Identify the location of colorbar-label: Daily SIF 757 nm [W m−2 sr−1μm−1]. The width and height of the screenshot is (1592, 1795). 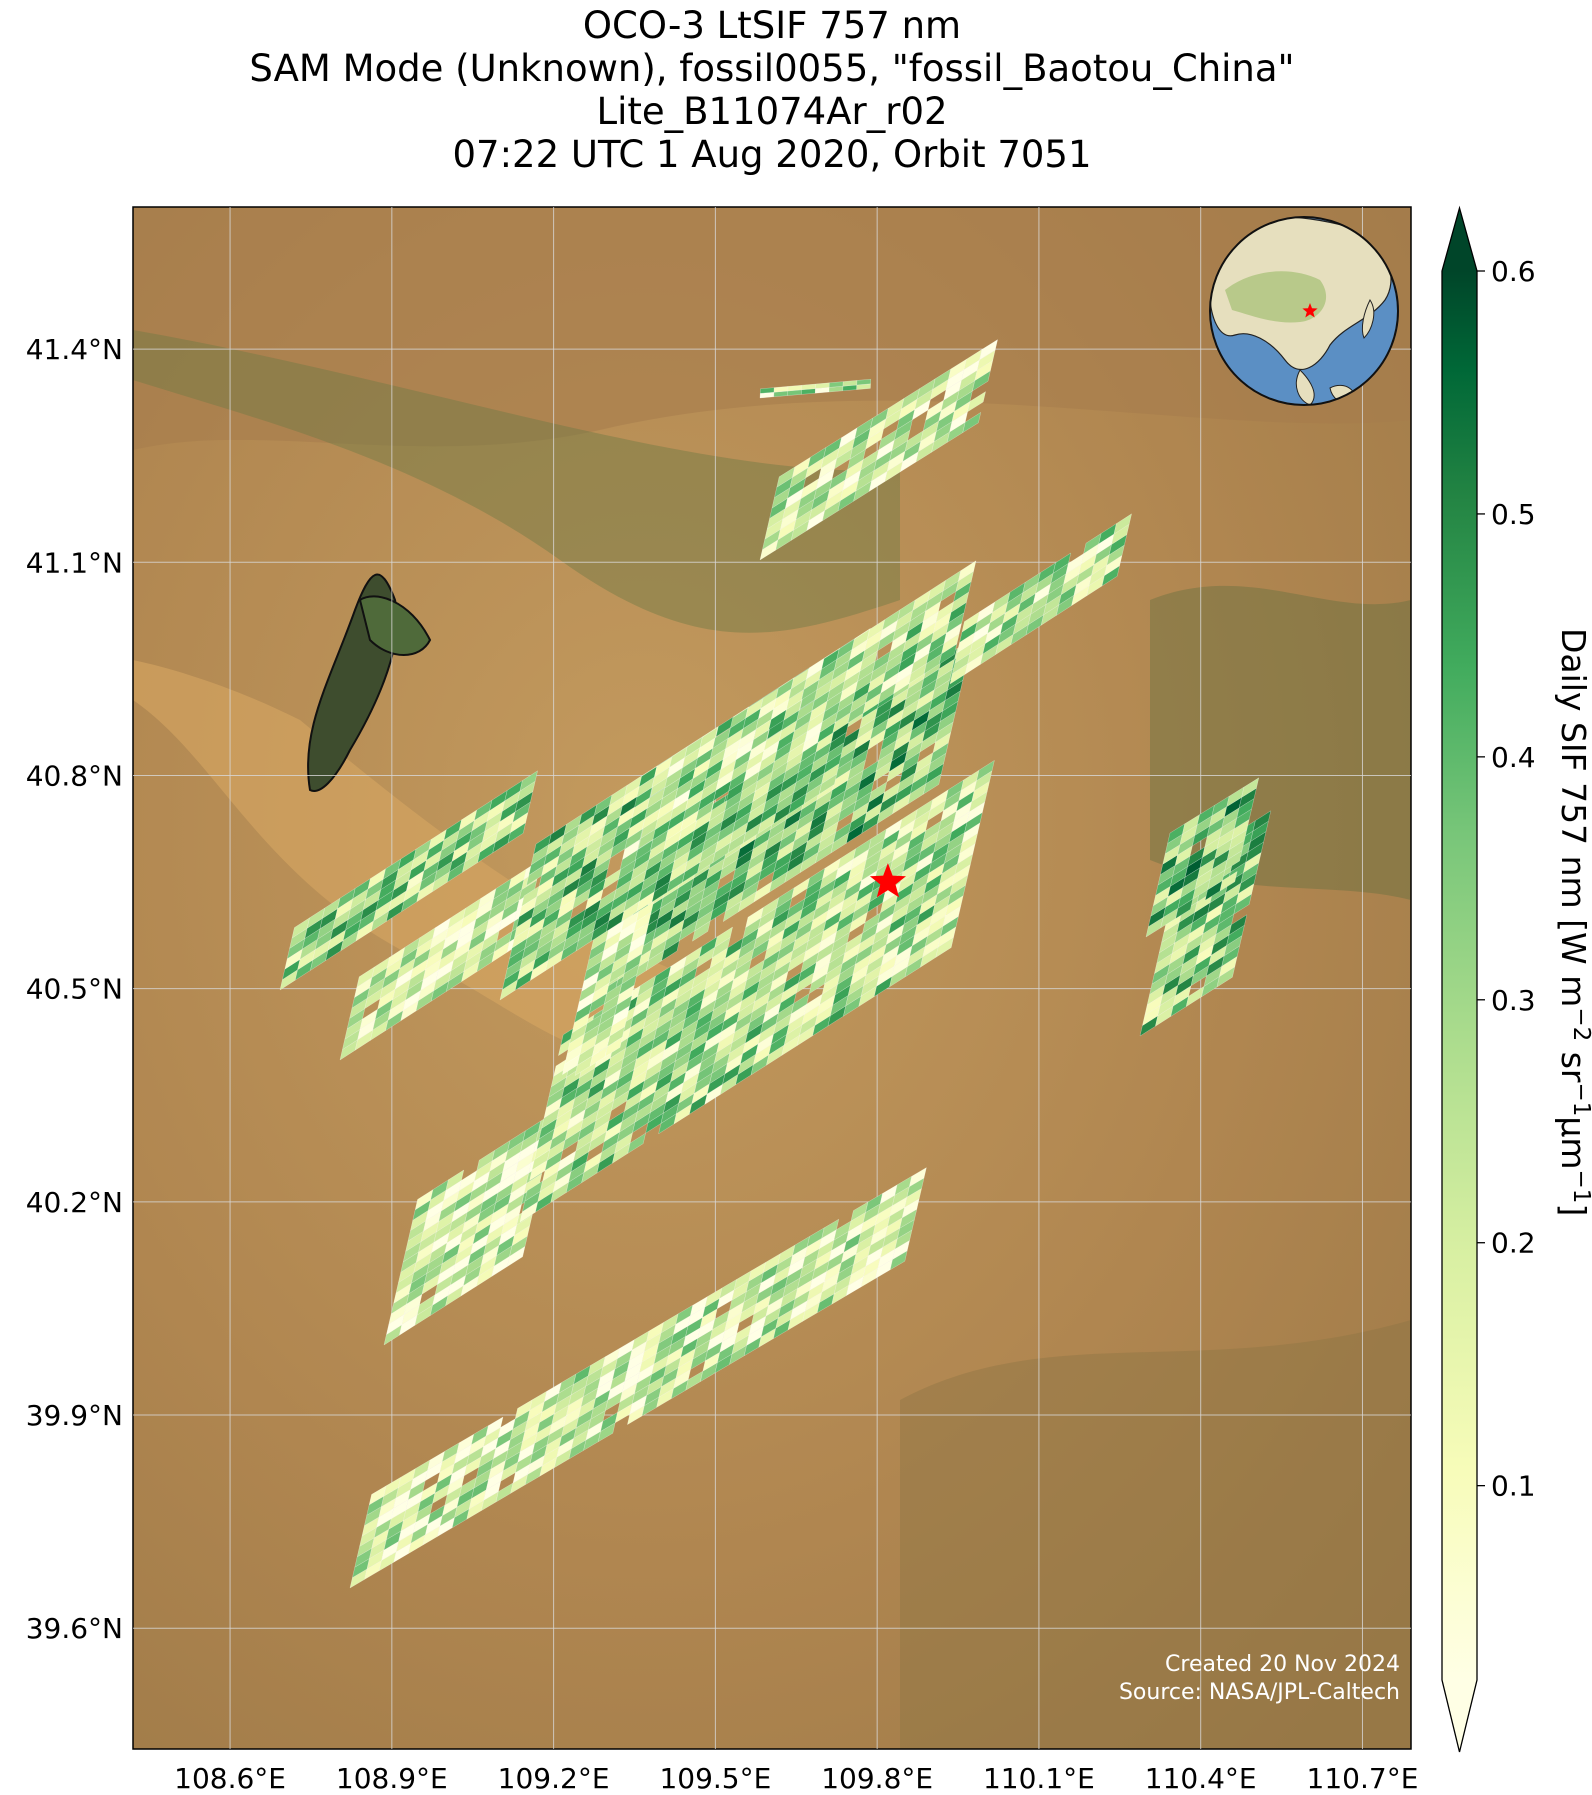
(1573, 922).